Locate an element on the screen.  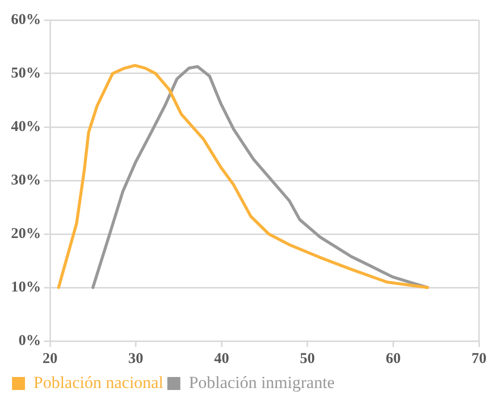
legend-label: Población inmigrante is located at coordinates (261, 382).